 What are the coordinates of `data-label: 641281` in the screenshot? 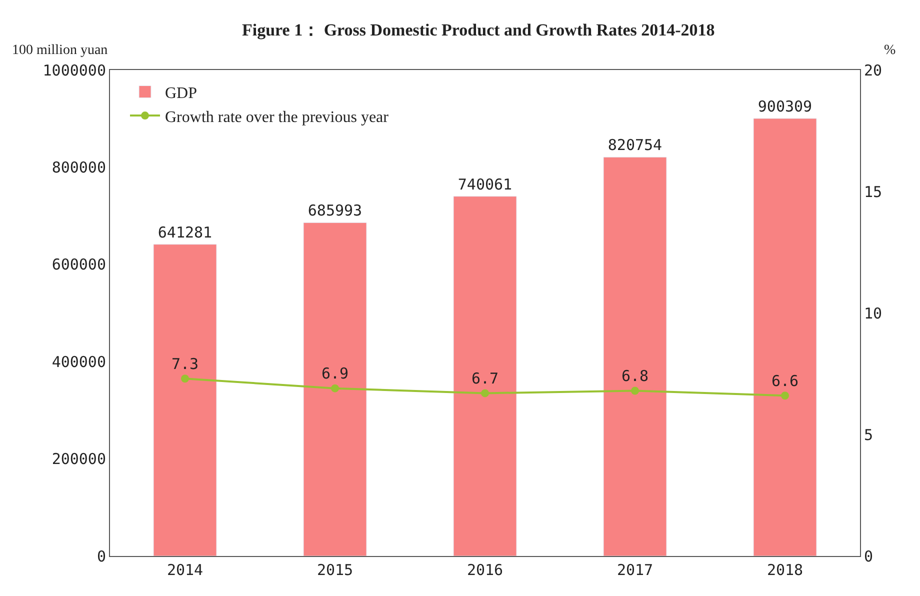 It's located at (185, 232).